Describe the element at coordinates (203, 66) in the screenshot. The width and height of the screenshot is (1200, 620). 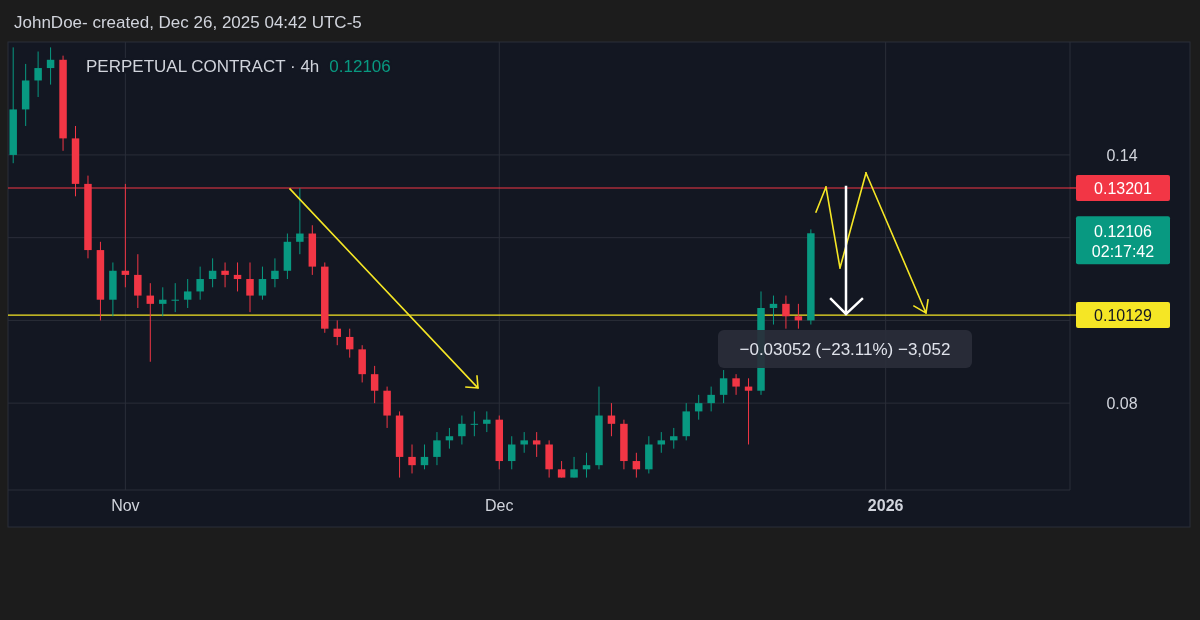
I see `text: PERPETUAL CONTRACT · 4h` at that location.